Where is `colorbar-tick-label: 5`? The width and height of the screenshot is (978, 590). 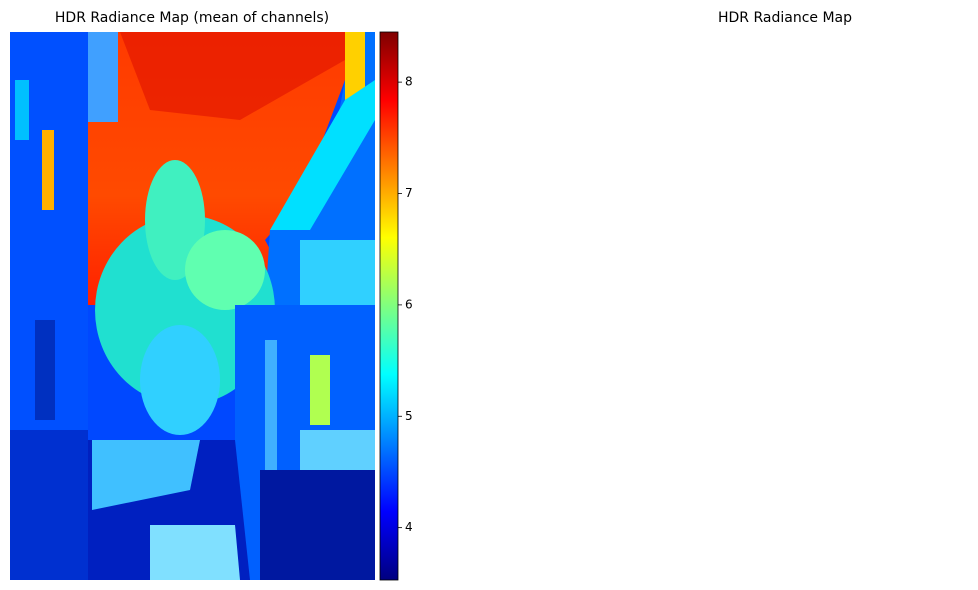
colorbar-tick-label: 5 is located at coordinates (409, 416).